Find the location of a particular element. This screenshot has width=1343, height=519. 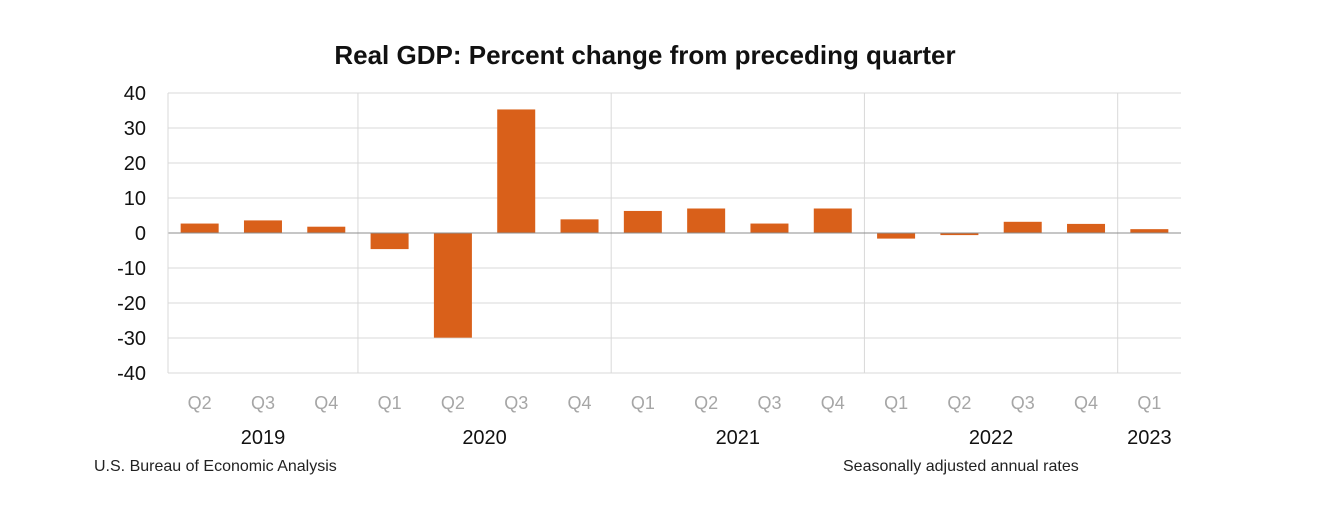

y-tick-label: -40 is located at coordinates (131, 374).